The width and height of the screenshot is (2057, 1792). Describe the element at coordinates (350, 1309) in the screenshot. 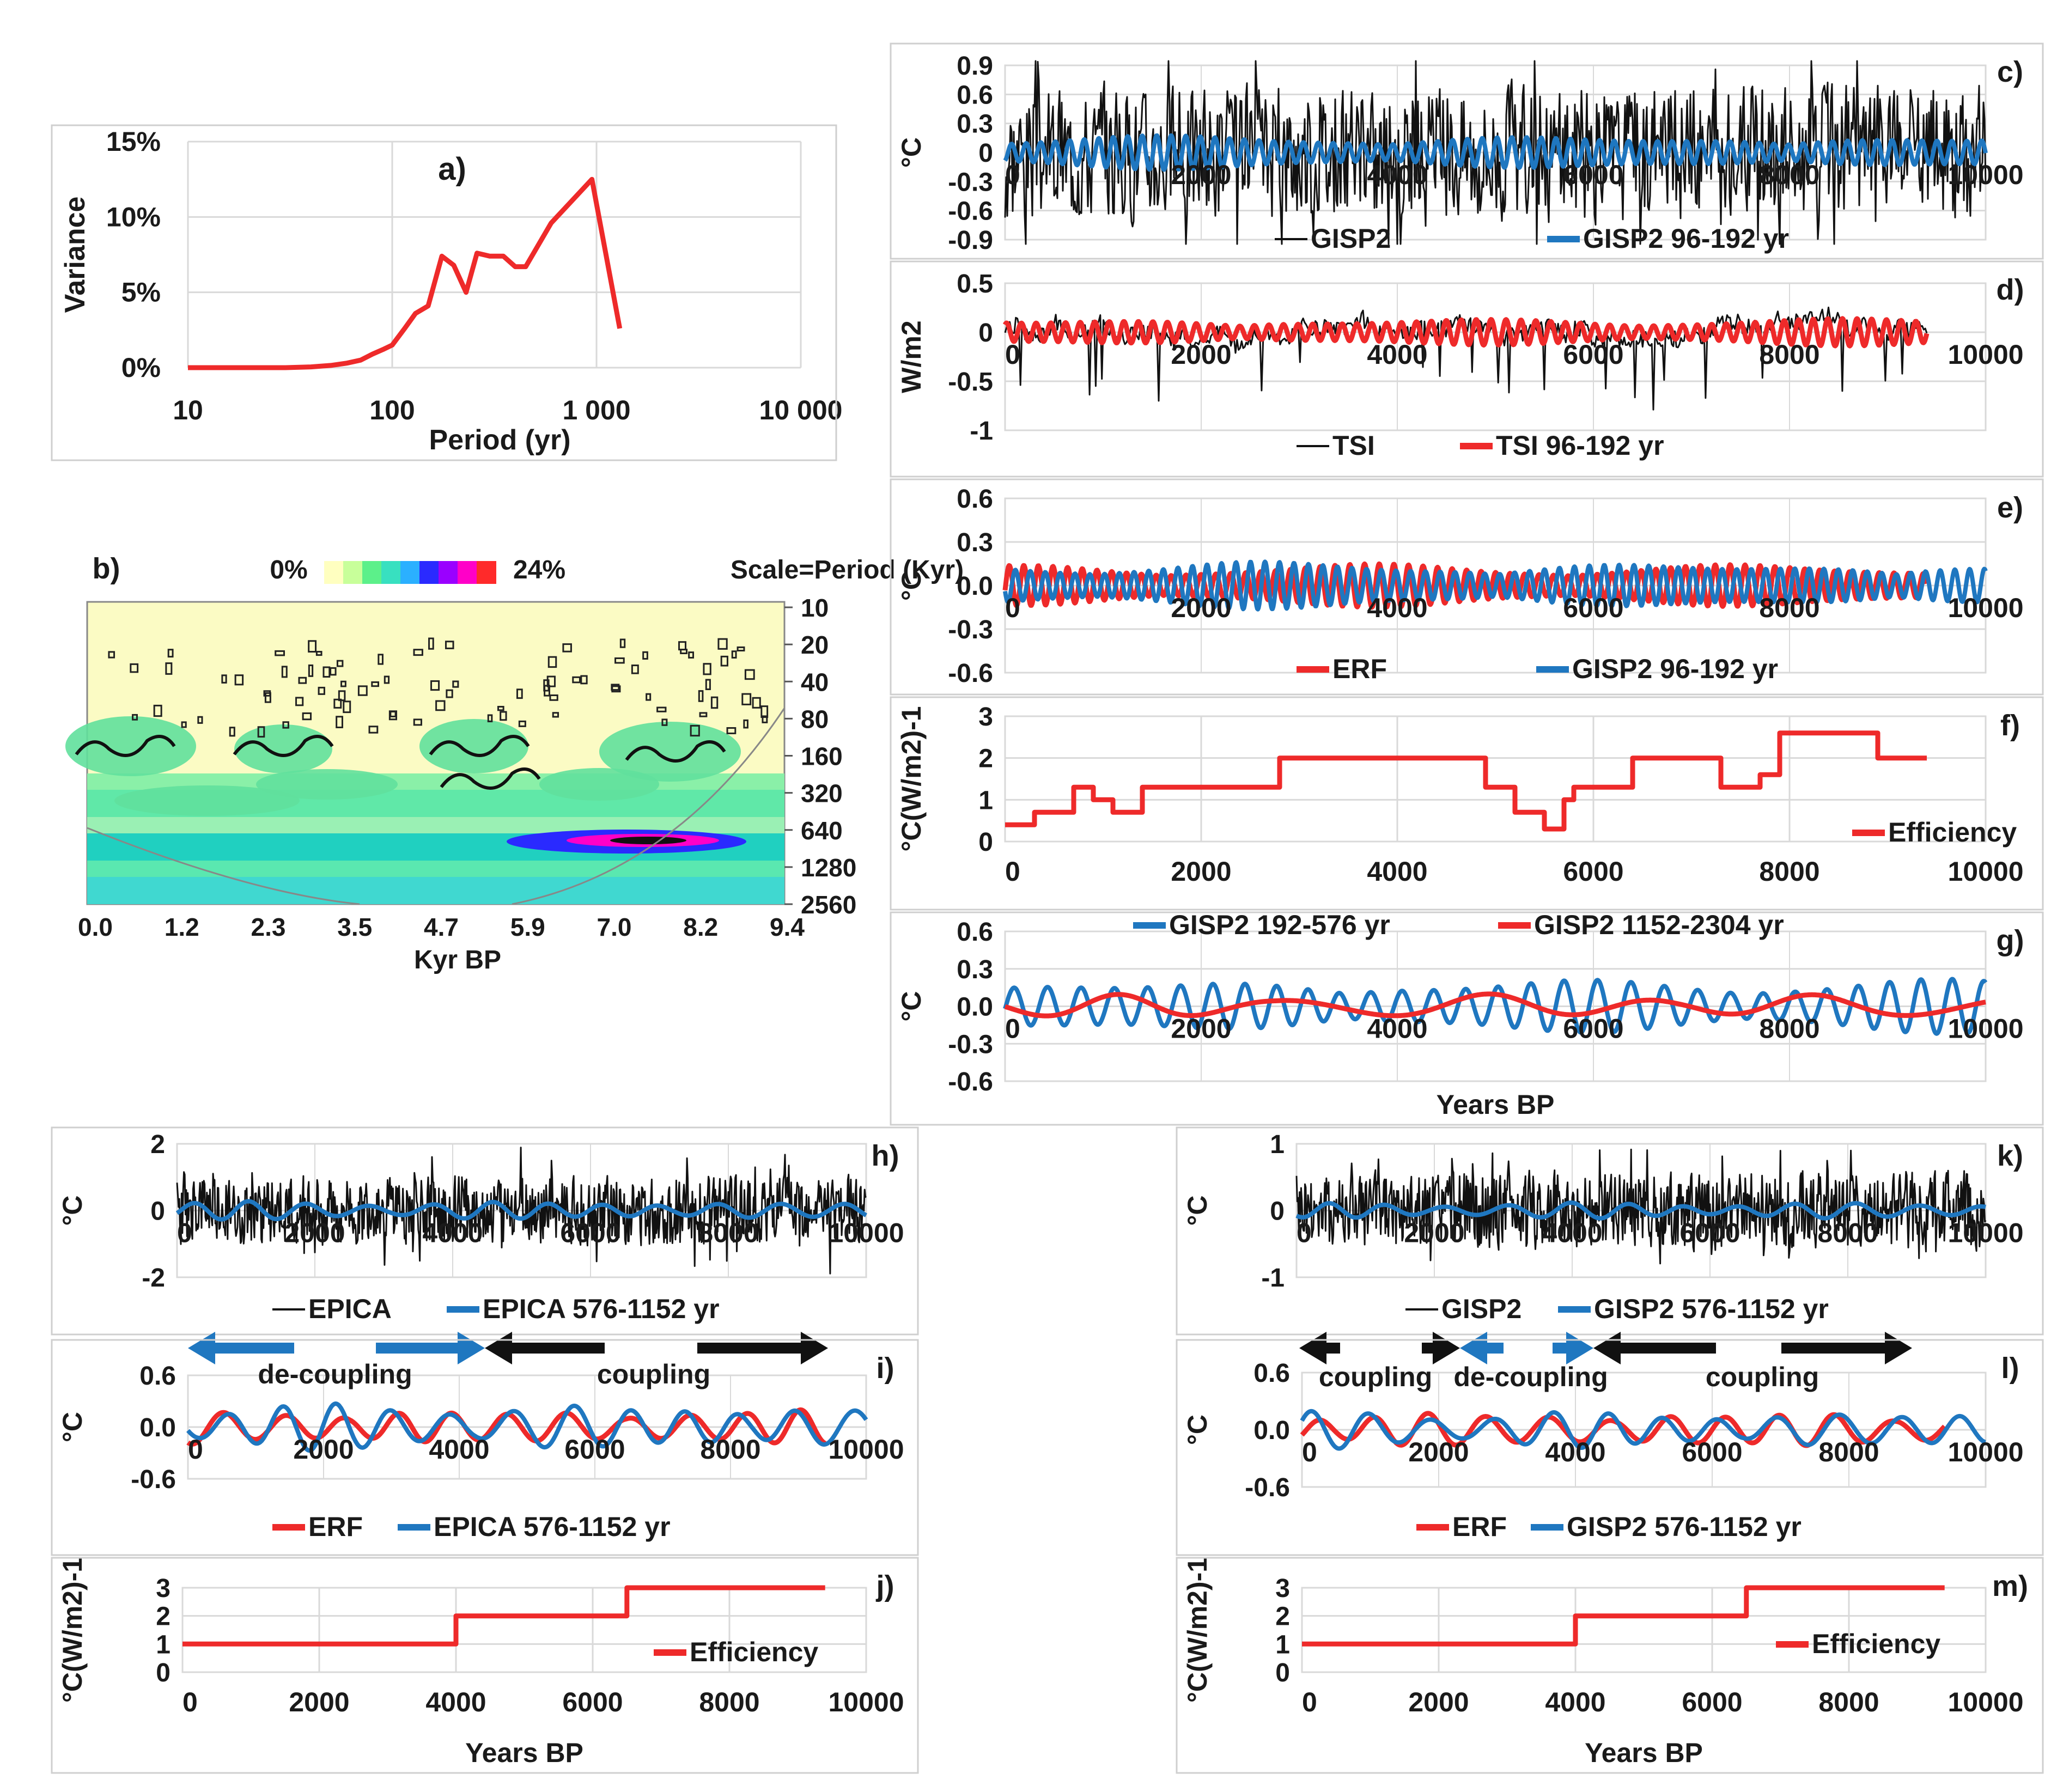

I see `legend-entry: EPICA` at that location.